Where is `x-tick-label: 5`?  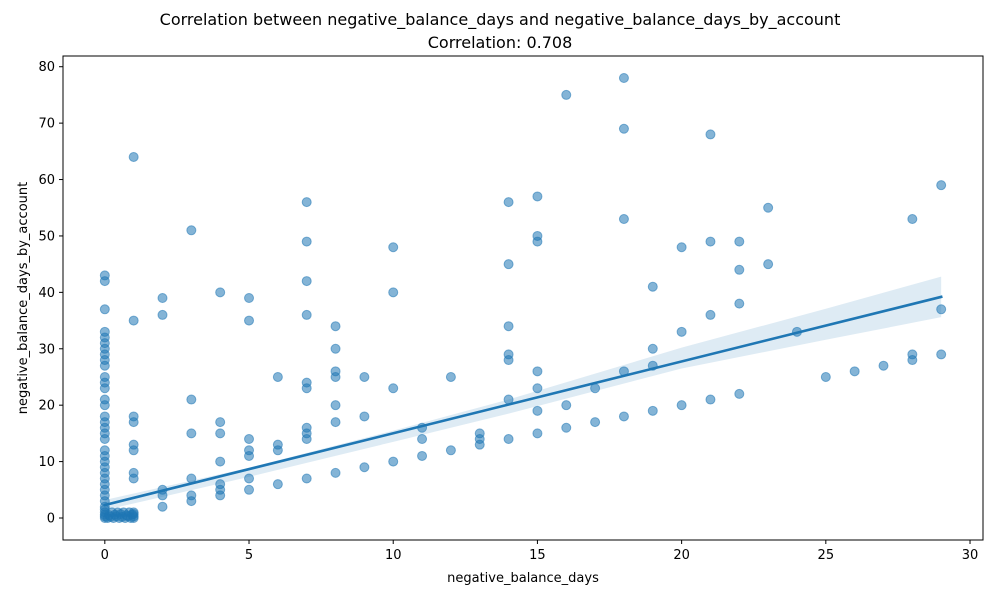
x-tick-label: 5 is located at coordinates (249, 555).